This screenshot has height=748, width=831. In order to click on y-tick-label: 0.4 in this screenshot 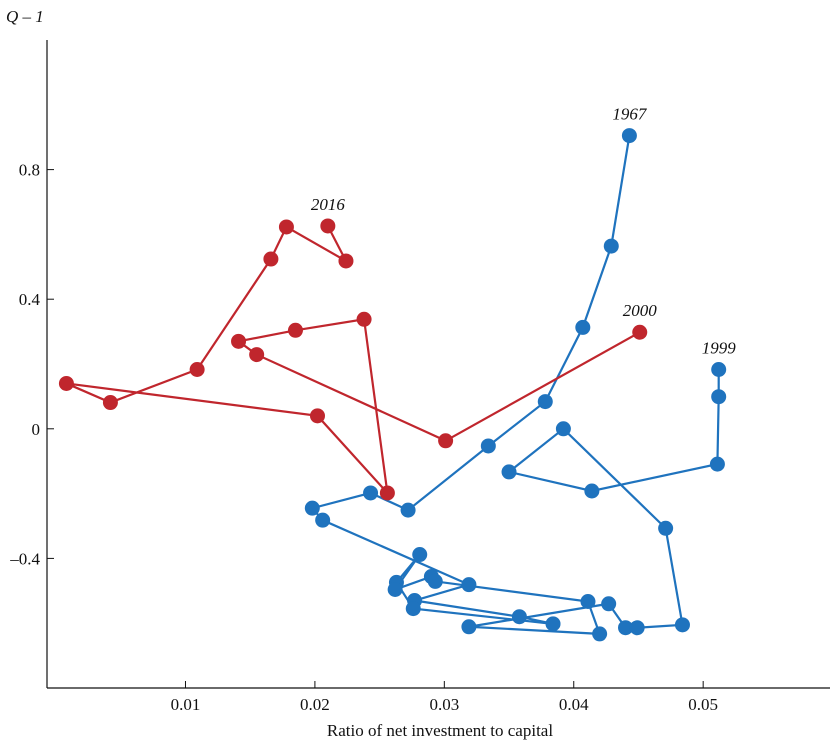, I will do `click(30, 299)`.